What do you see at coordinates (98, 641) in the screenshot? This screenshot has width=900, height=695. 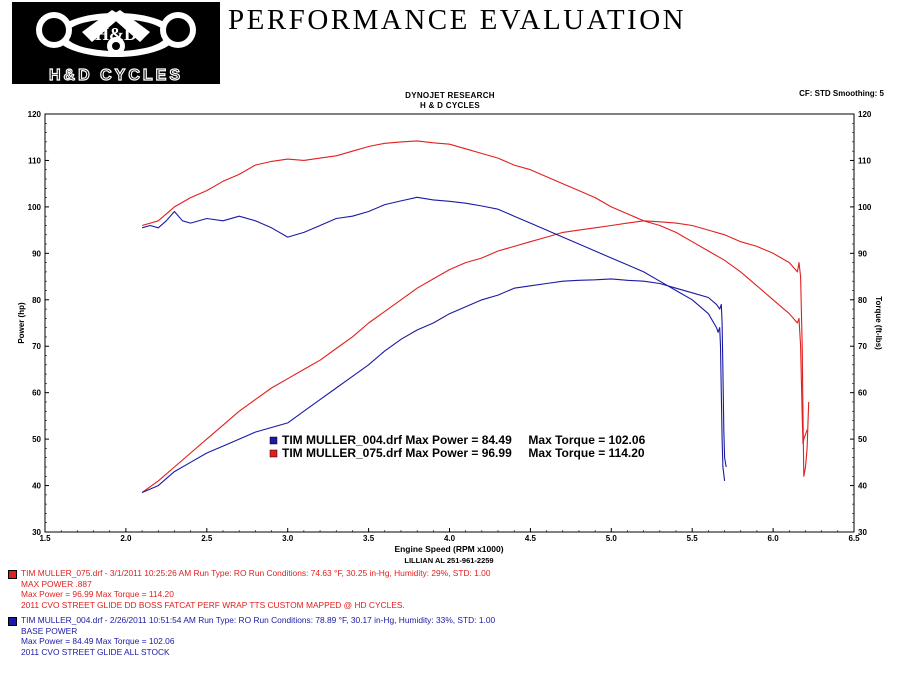 I see `run-info-line: Max Power = 84.49 Max Torque = 102.06` at bounding box center [98, 641].